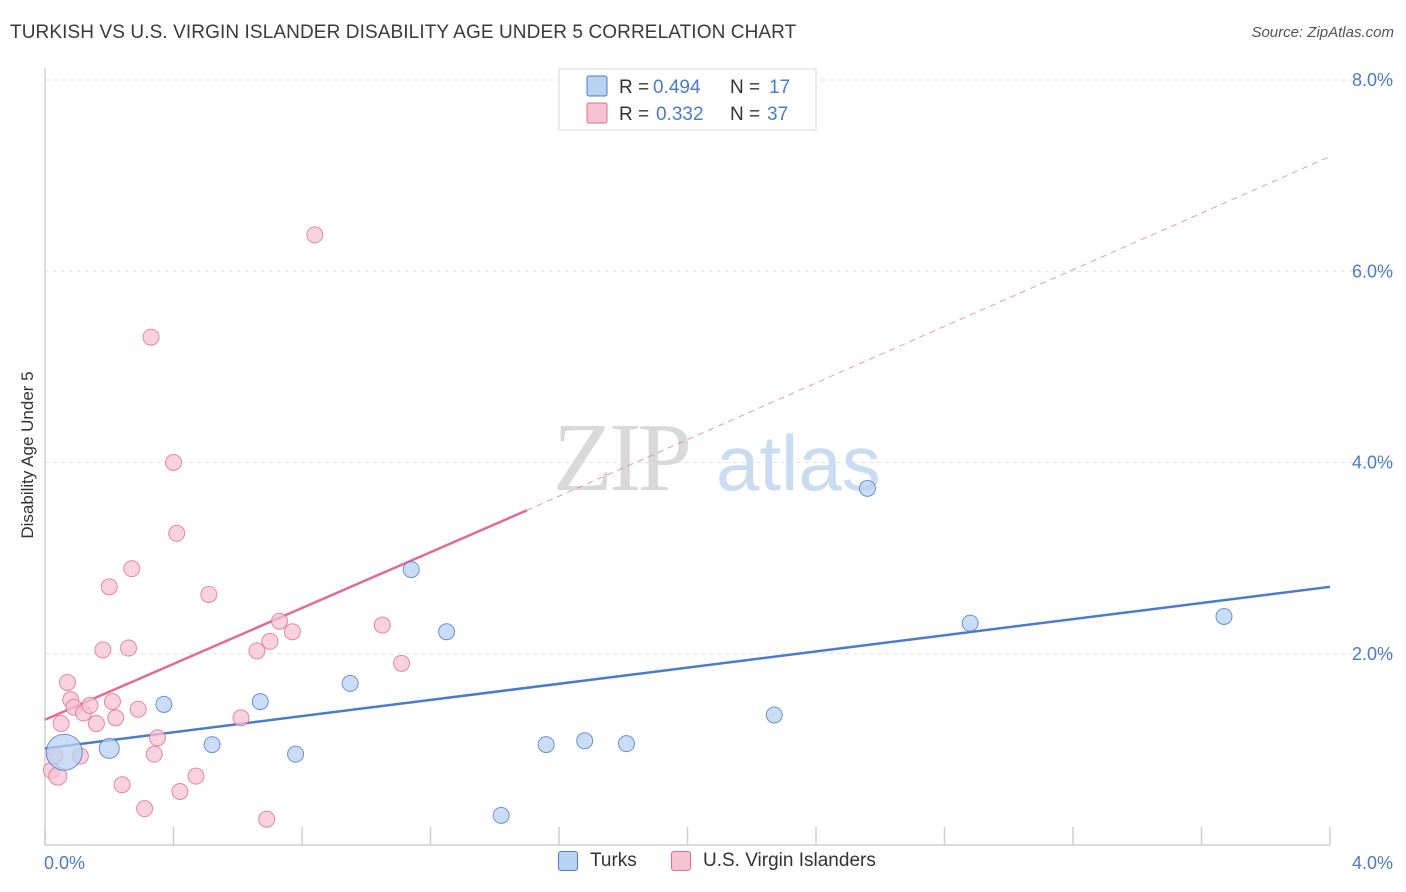  Describe the element at coordinates (1322, 32) in the screenshot. I see `source-label: Source: ZipAtlas.com` at that location.